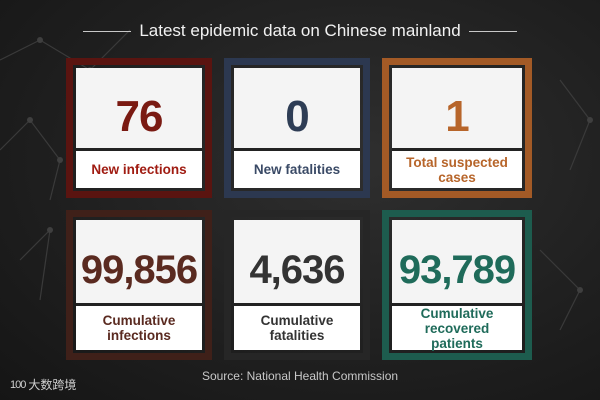  I want to click on card-total-suspected: 1 Total suspected cases, so click(457, 128).